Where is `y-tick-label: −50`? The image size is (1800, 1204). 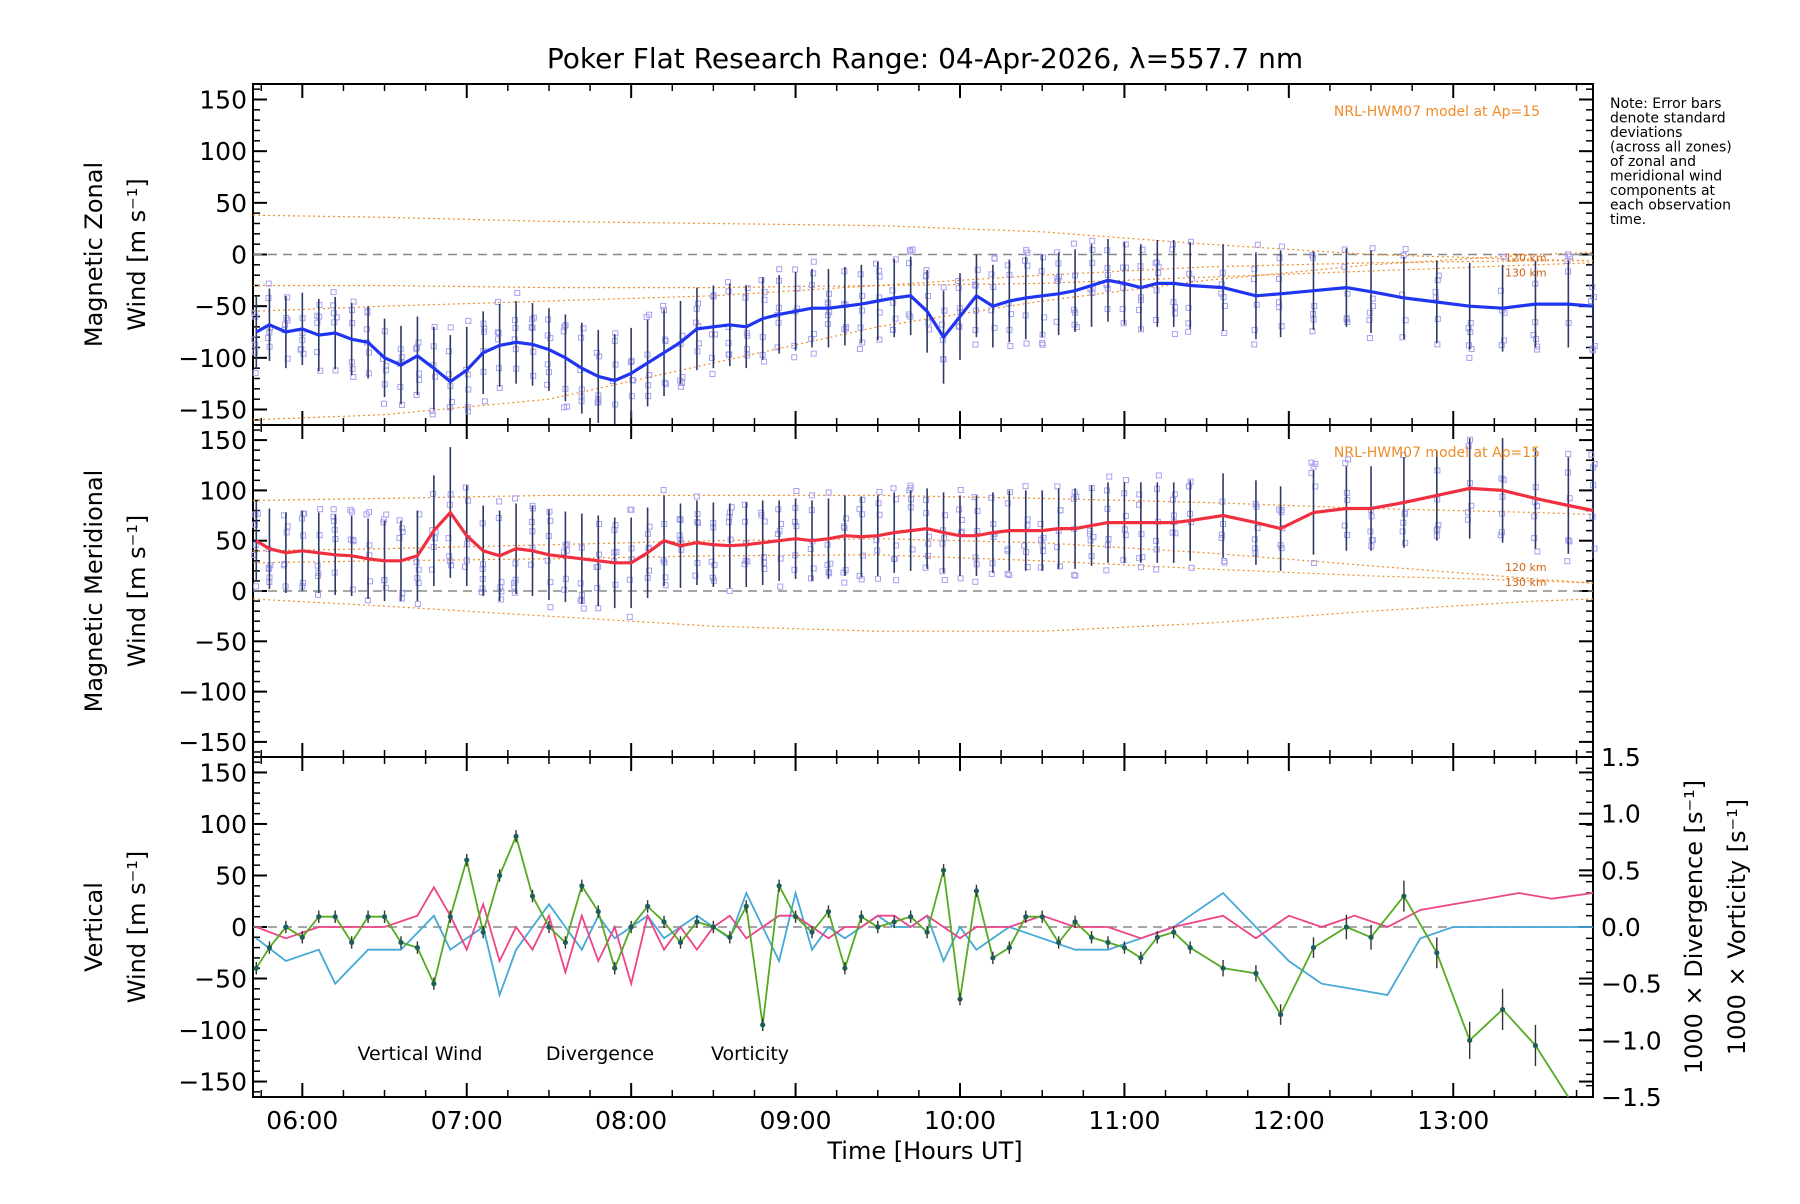
y-tick-label: −50 is located at coordinates (220, 979).